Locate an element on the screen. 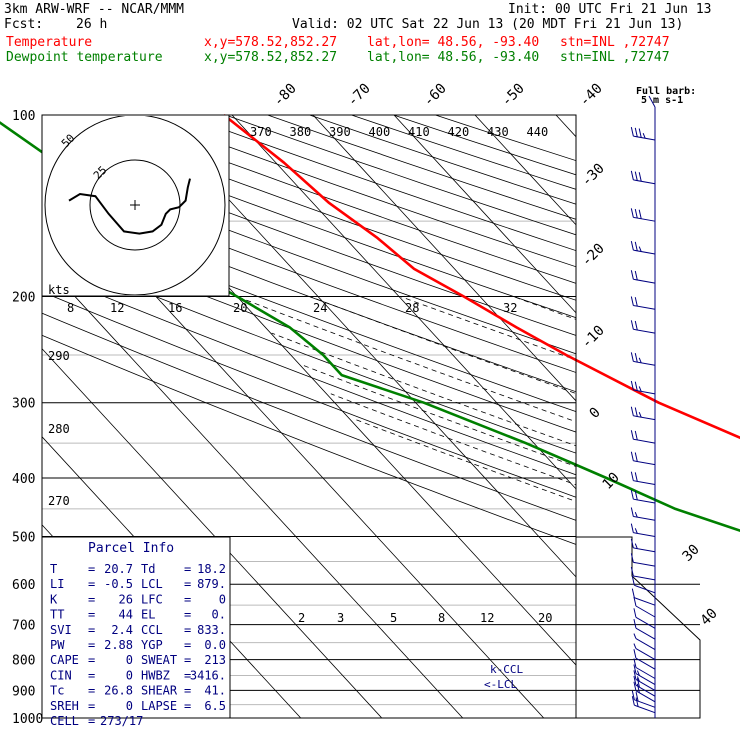 The image size is (740, 740). theta-label: 390 is located at coordinates (340, 132).